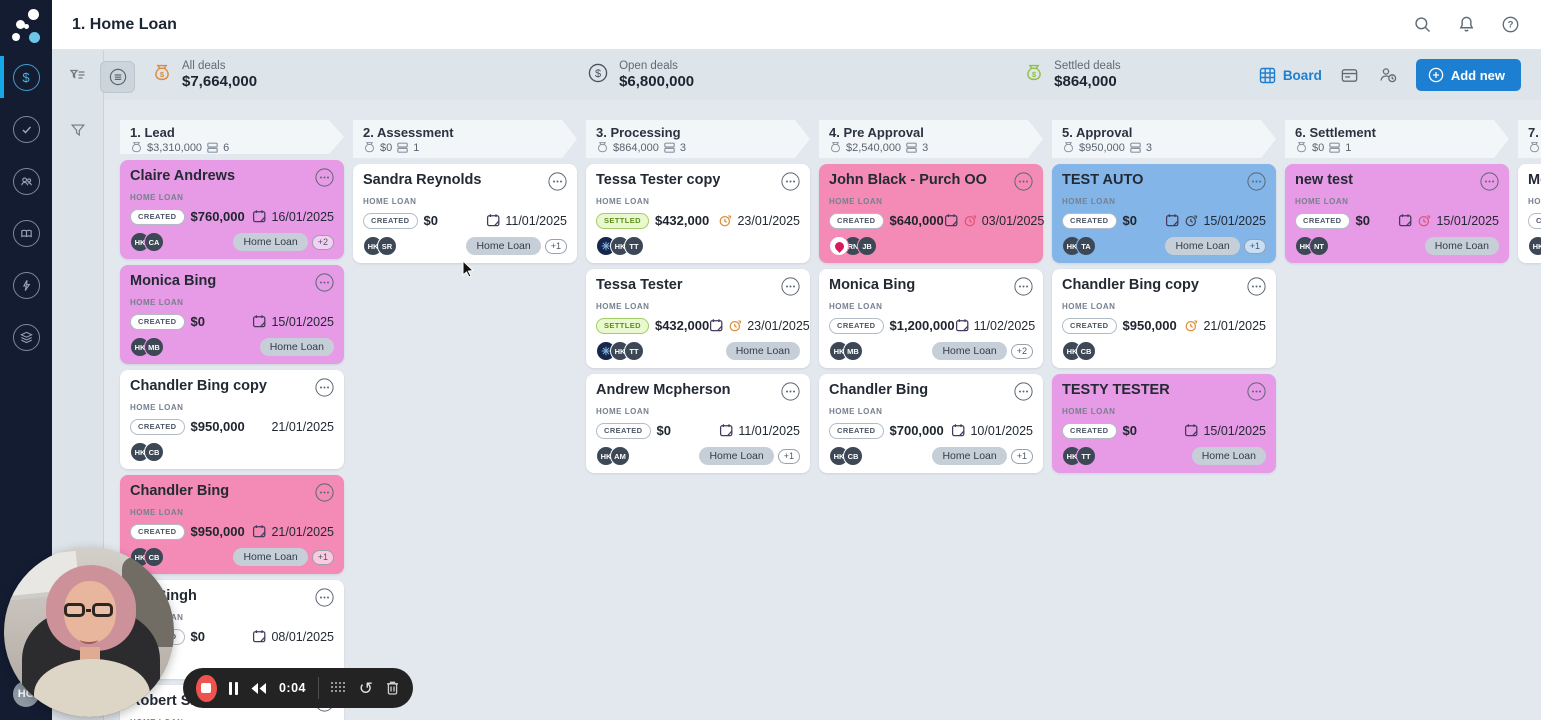  I want to click on sidebar-item-deals: $, so click(26, 77).